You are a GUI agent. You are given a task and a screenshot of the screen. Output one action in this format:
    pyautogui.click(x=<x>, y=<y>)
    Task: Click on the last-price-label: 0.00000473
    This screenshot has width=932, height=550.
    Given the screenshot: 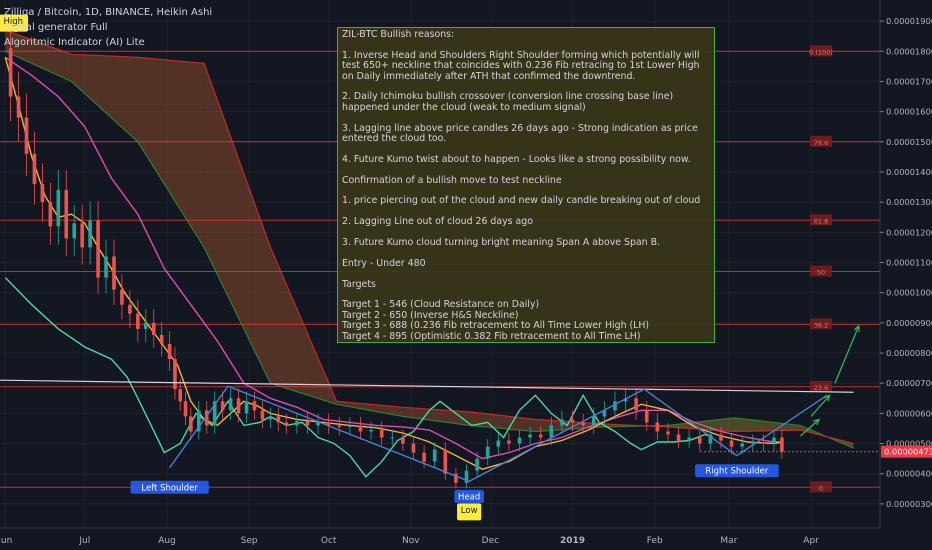 What is the action you would take?
    pyautogui.click(x=908, y=452)
    